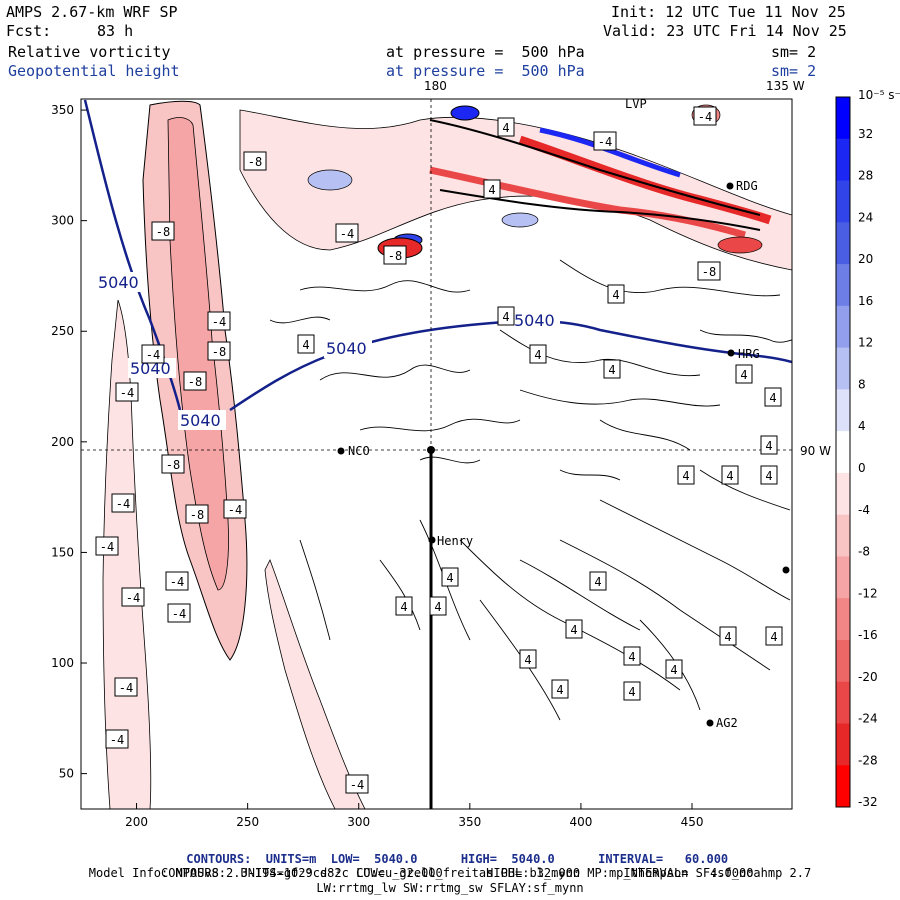 This screenshot has width=900, height=900. What do you see at coordinates (465, 113) in the screenshot?
I see `blue-vorticity-max` at bounding box center [465, 113].